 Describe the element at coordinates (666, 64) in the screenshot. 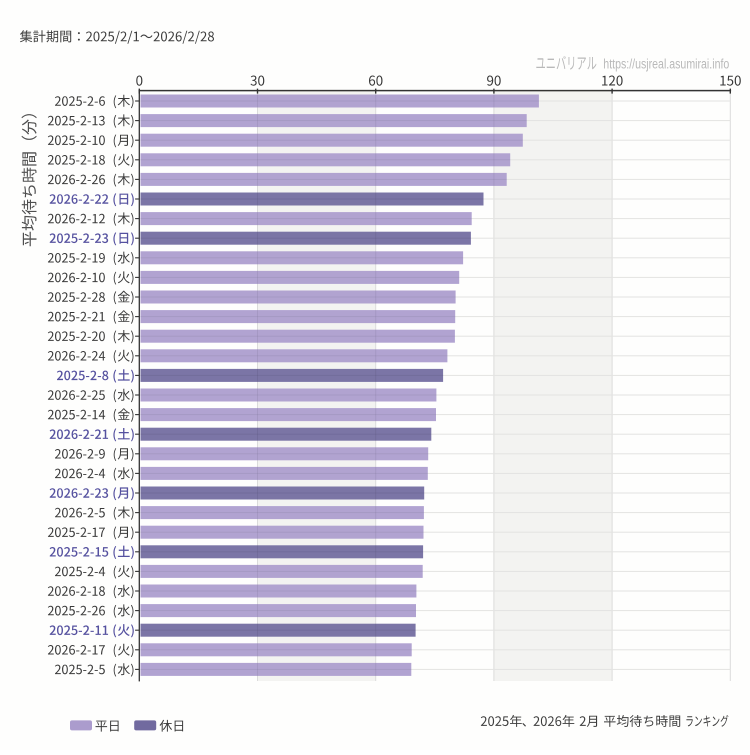

I see `svg-text: https://usjreal.asumirai.info` at that location.